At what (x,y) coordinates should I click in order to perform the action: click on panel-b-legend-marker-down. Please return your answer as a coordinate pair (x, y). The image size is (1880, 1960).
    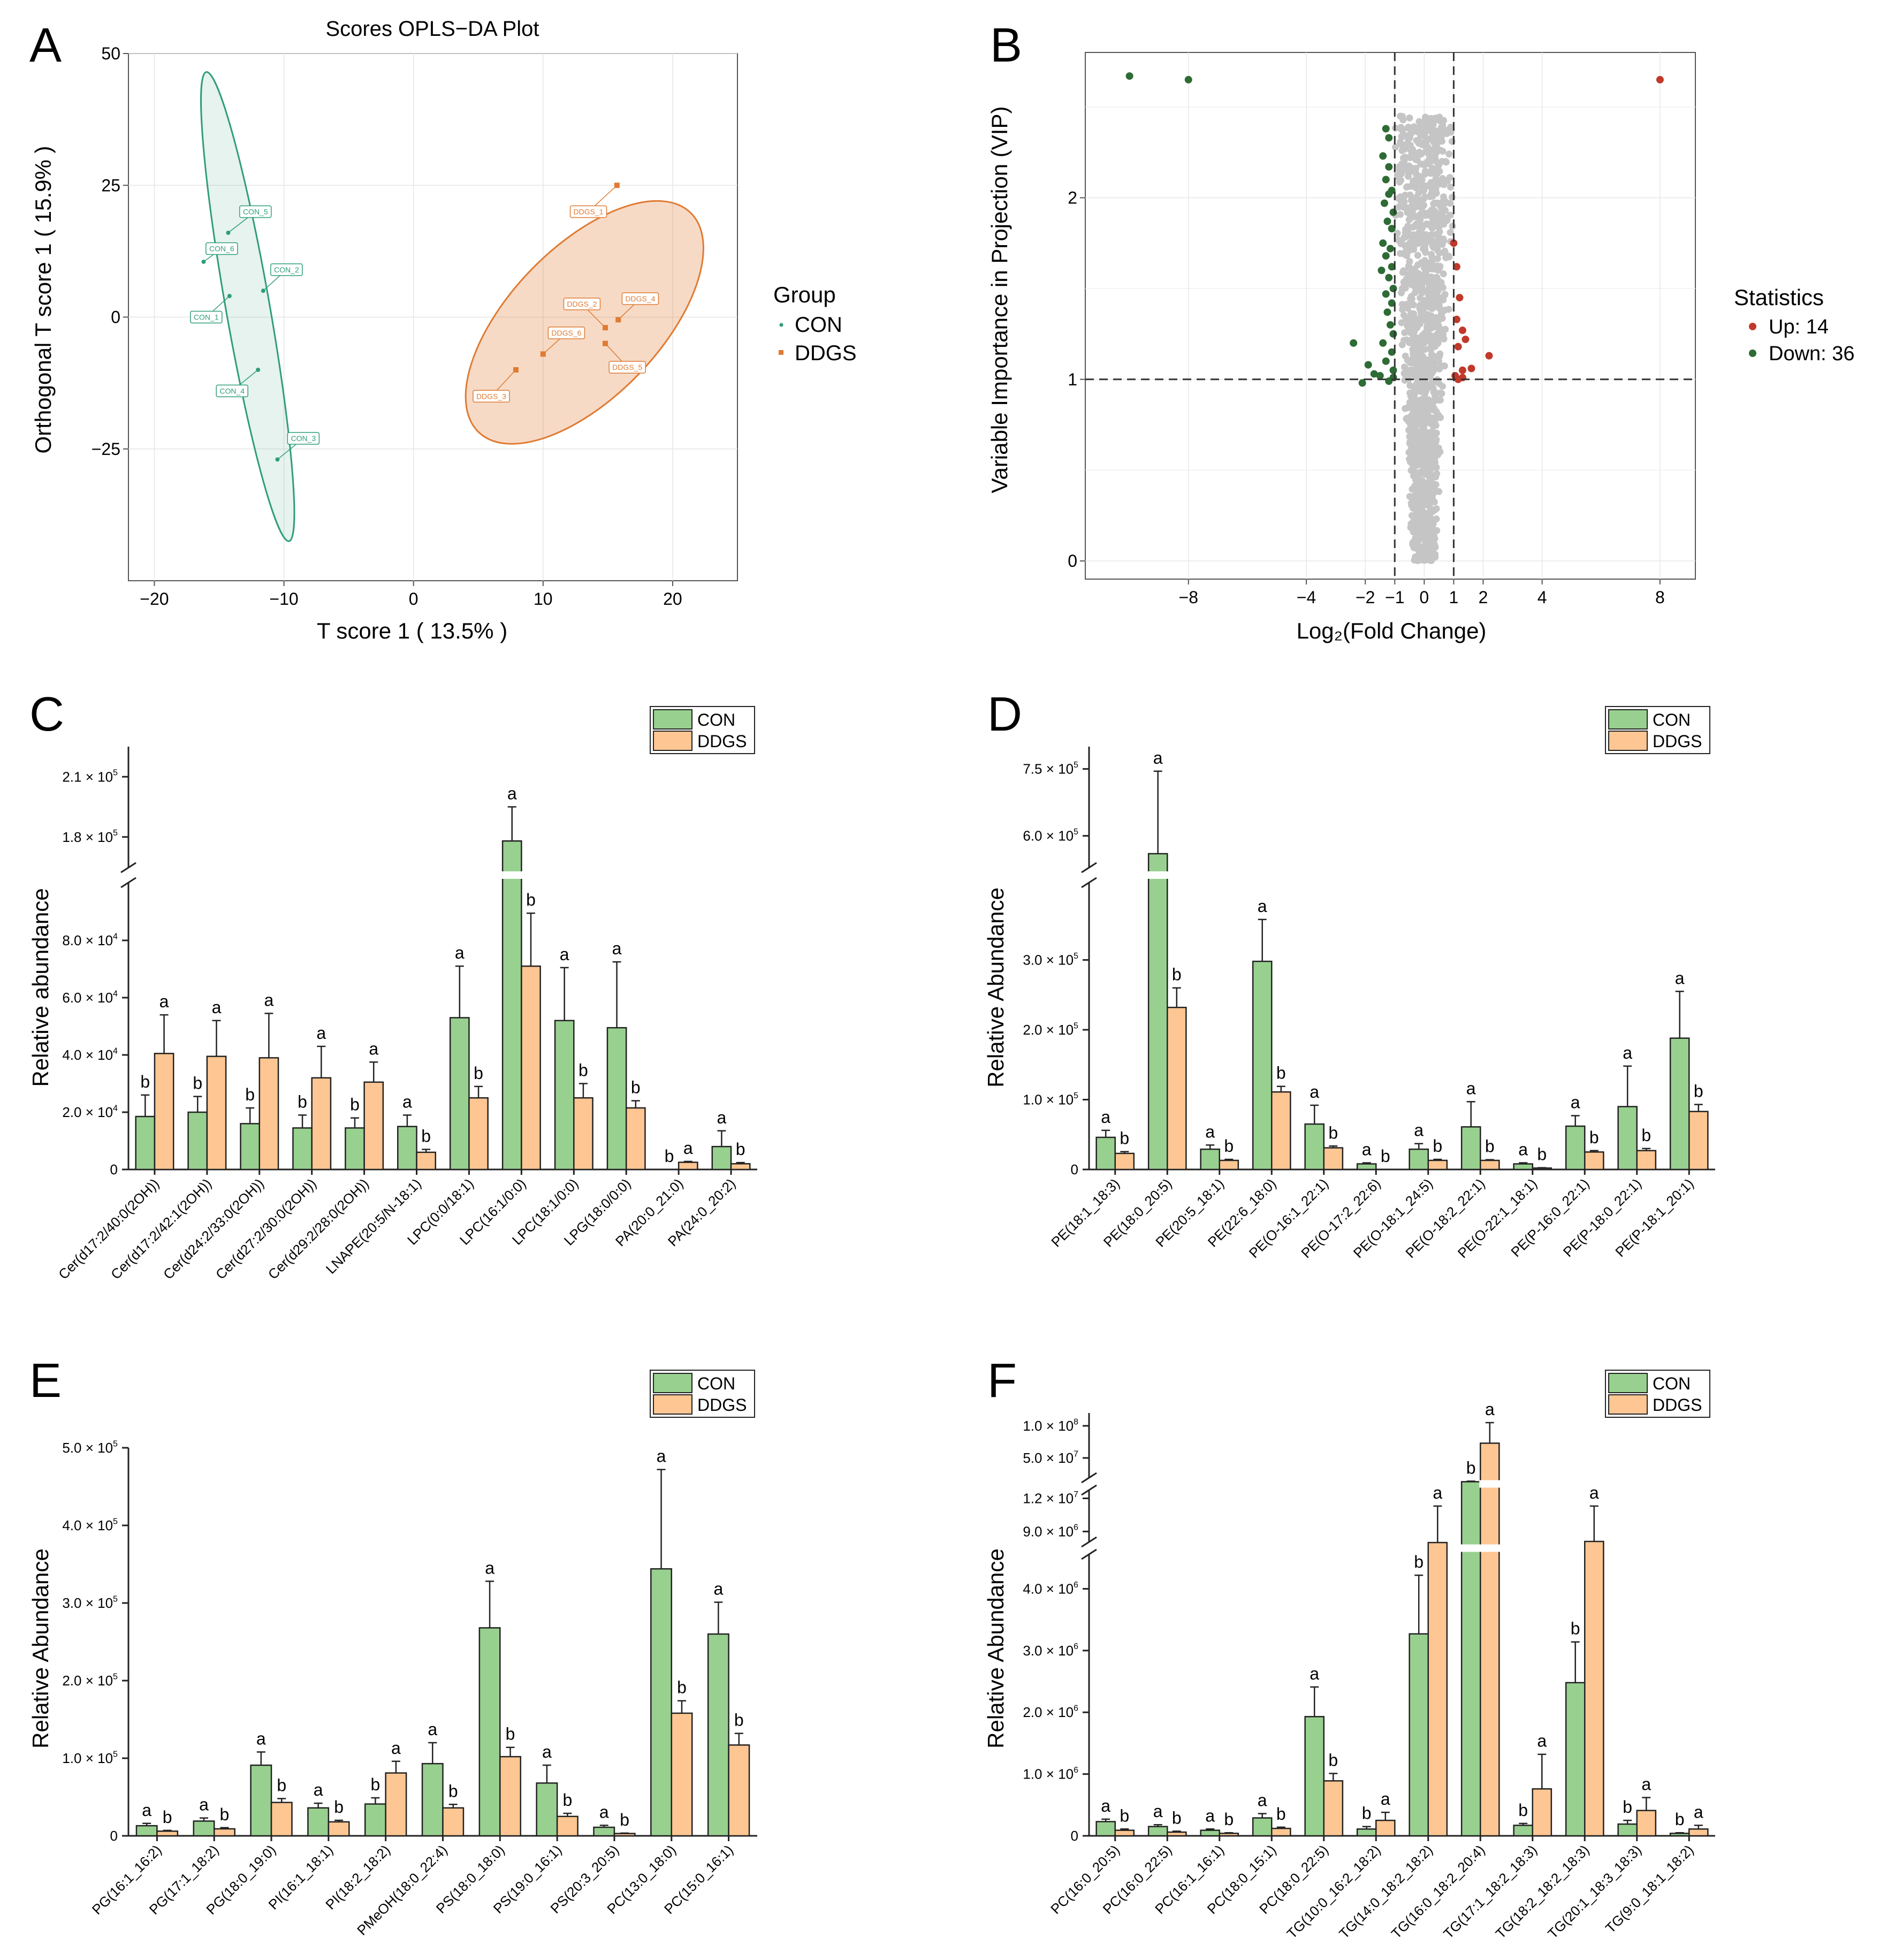
    Looking at the image, I should click on (1753, 354).